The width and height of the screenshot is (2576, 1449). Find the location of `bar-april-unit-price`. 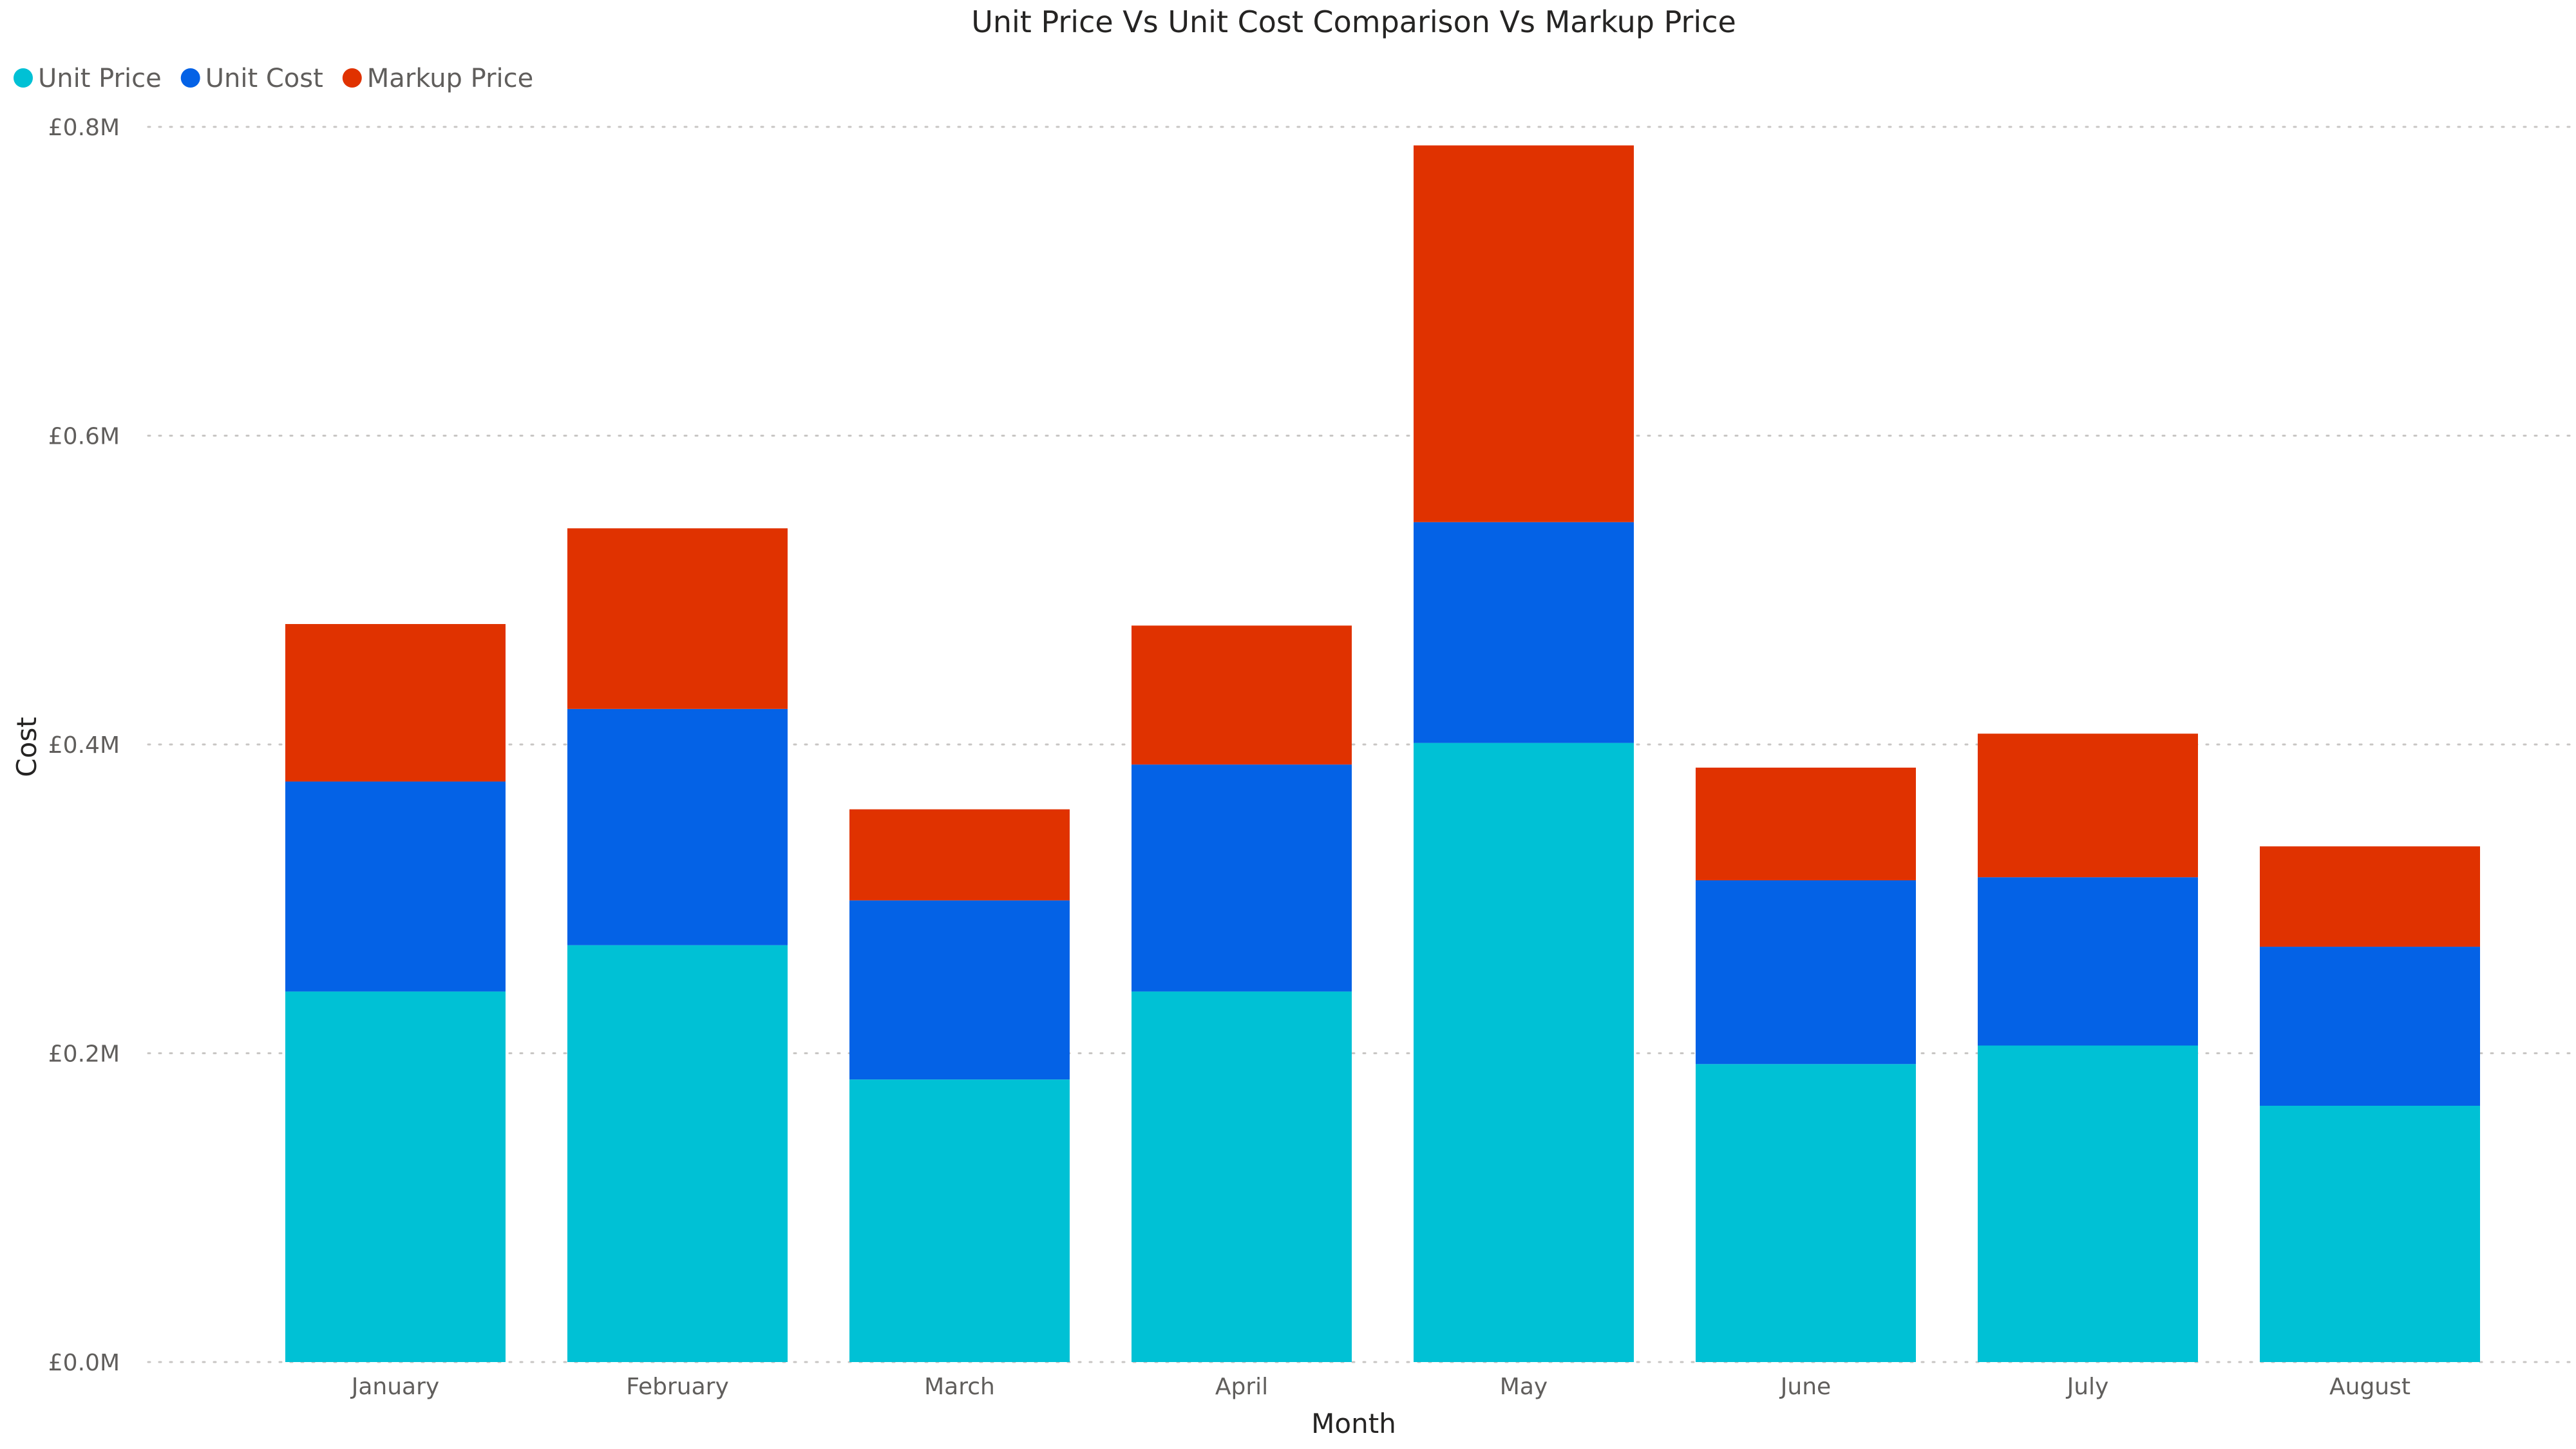

bar-april-unit-price is located at coordinates (1242, 1176).